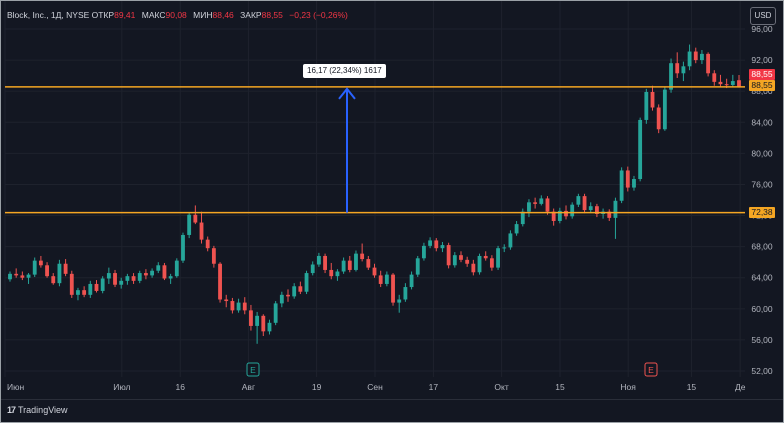 This screenshot has height=423, width=784. What do you see at coordinates (762, 74) in the screenshot?
I see `price-tag-last: 88,55` at bounding box center [762, 74].